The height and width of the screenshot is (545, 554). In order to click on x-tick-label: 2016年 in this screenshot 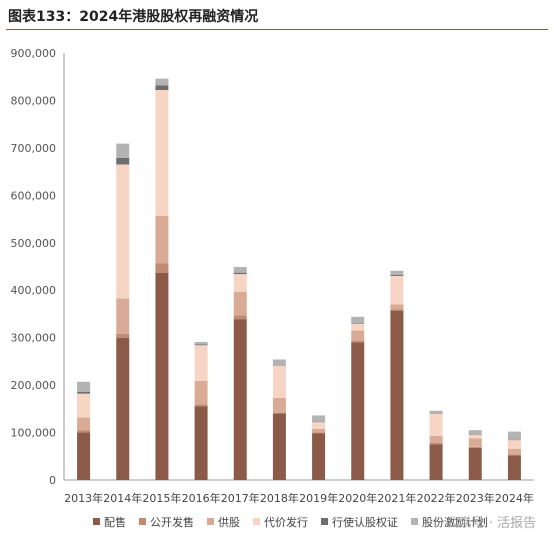, I will do `click(201, 498)`.